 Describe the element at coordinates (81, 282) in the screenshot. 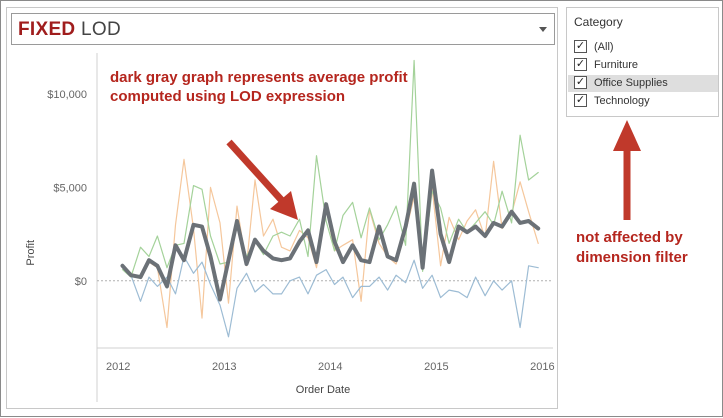

I see `y-tick-label: $0` at that location.